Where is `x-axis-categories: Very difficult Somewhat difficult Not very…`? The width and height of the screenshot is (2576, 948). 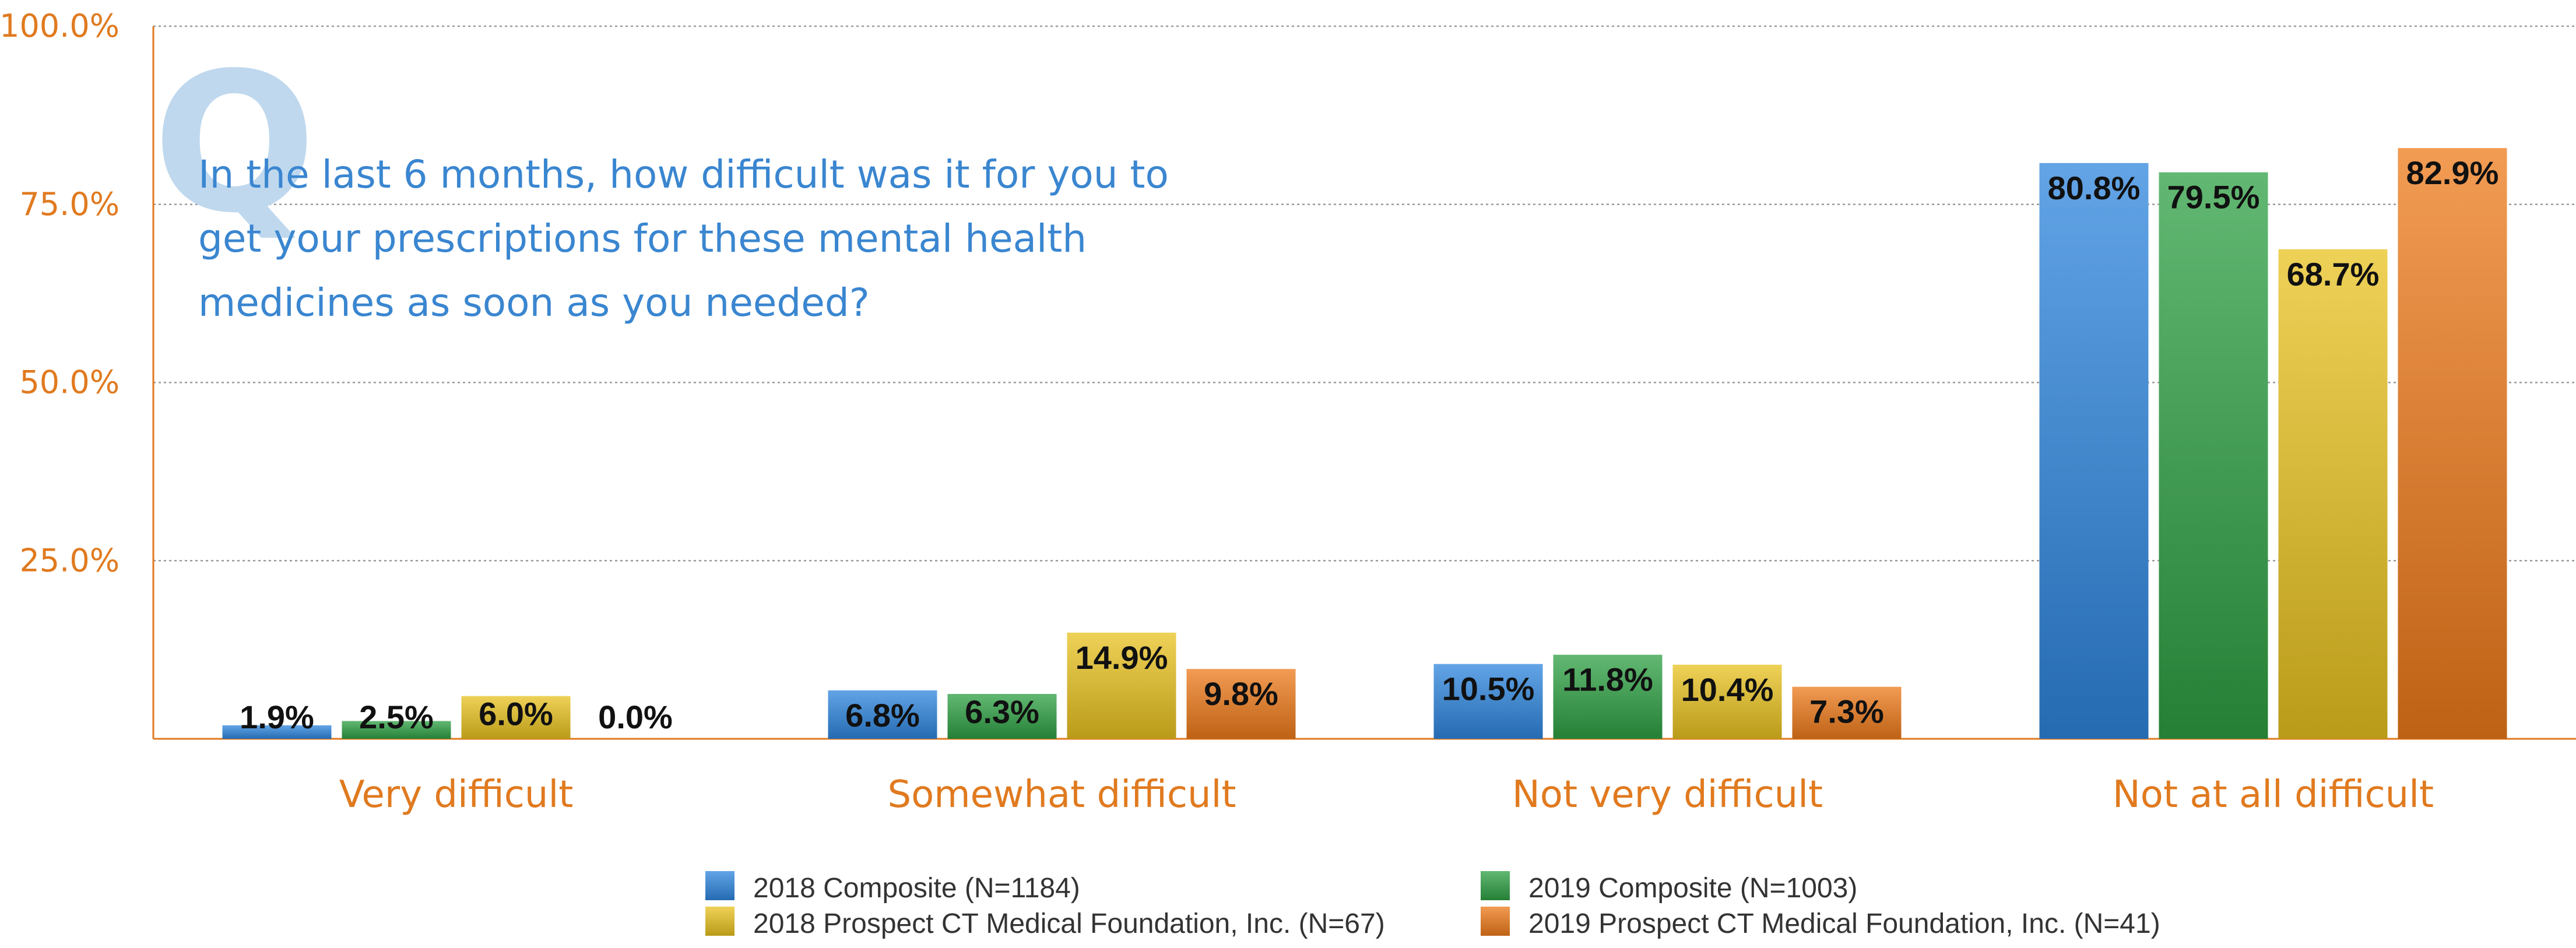 x-axis-categories: Very difficult Somewhat difficult Not very… is located at coordinates (1386, 794).